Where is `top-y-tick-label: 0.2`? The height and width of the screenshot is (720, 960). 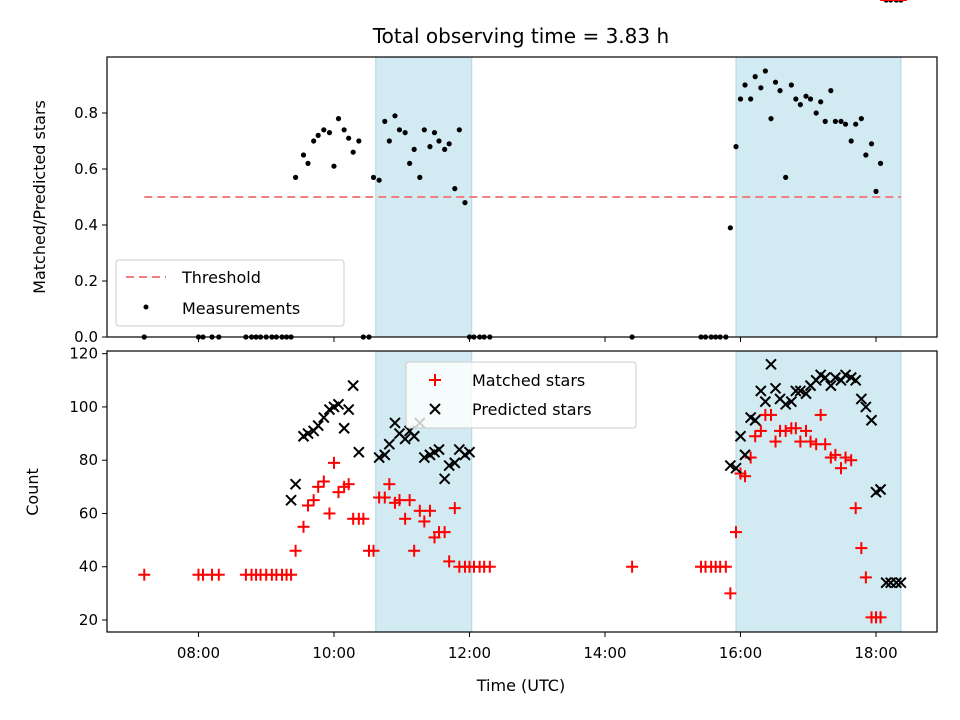 top-y-tick-label: 0.2 is located at coordinates (86, 281).